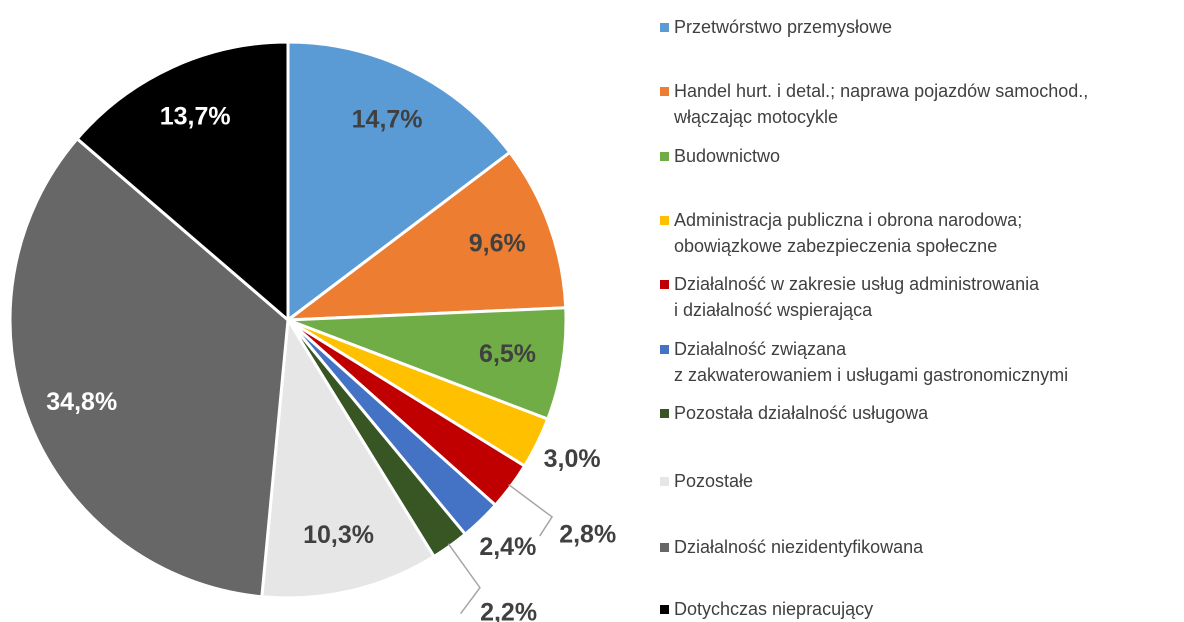 The height and width of the screenshot is (622, 1184). What do you see at coordinates (801, 413) in the screenshot?
I see `legend-label: Pozostała działalność usługowa` at bounding box center [801, 413].